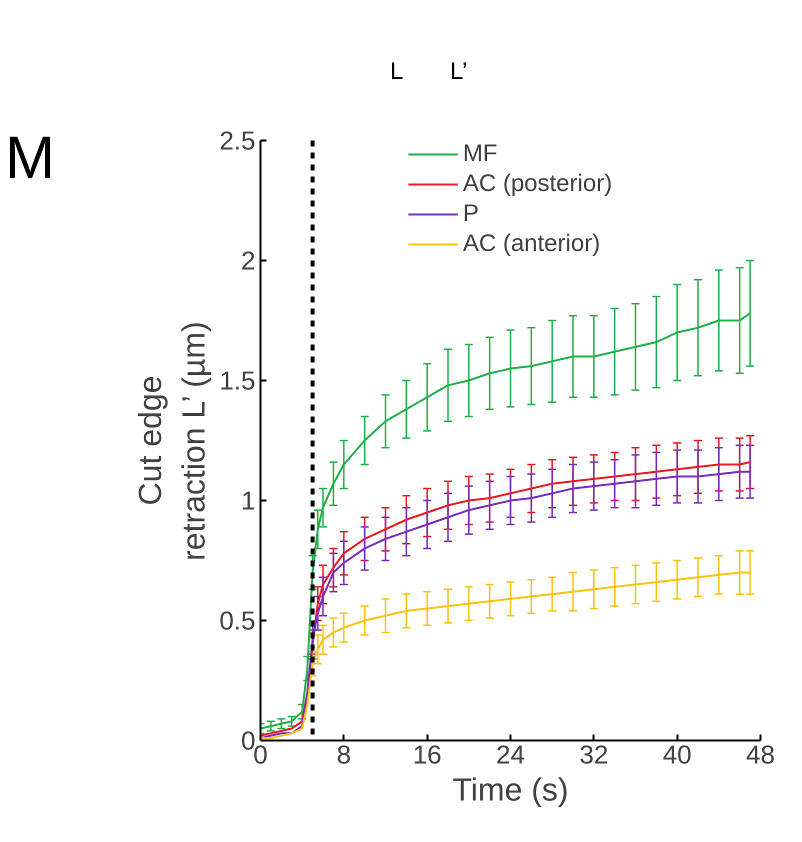  I want to click on x-tick-label: 40, so click(677, 755).